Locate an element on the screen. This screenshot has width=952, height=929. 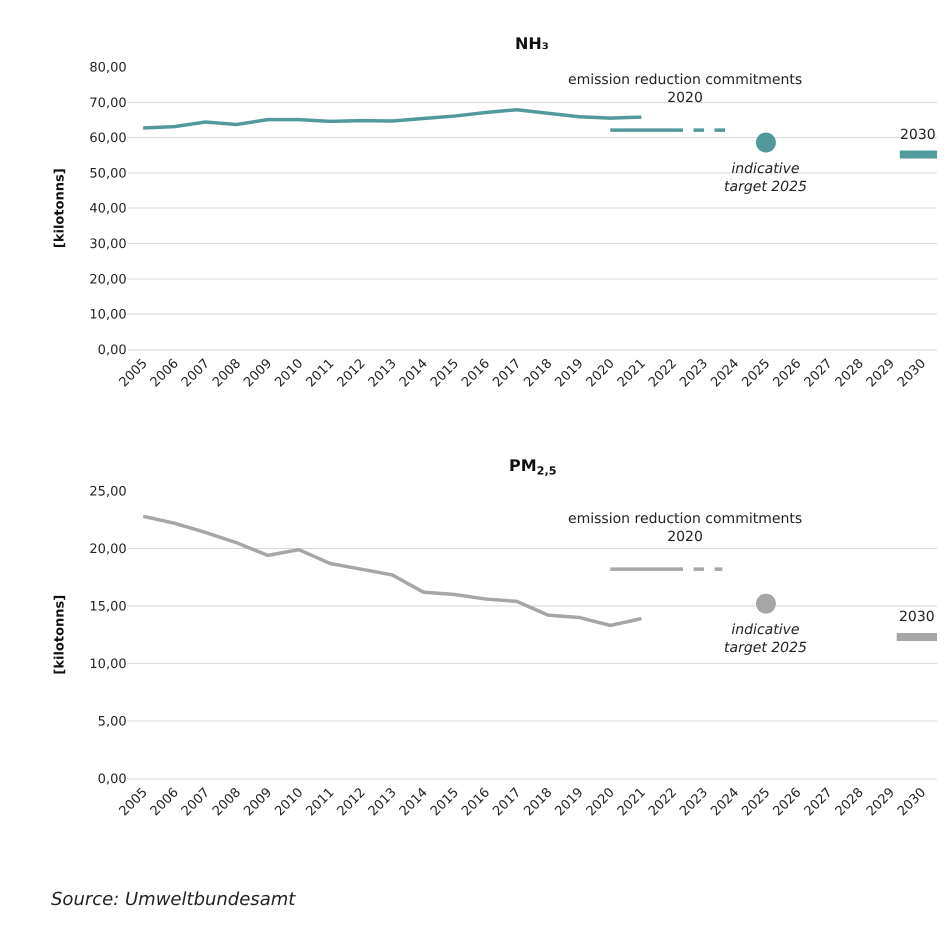
chart-title: NH₃ is located at coordinates (532, 43).